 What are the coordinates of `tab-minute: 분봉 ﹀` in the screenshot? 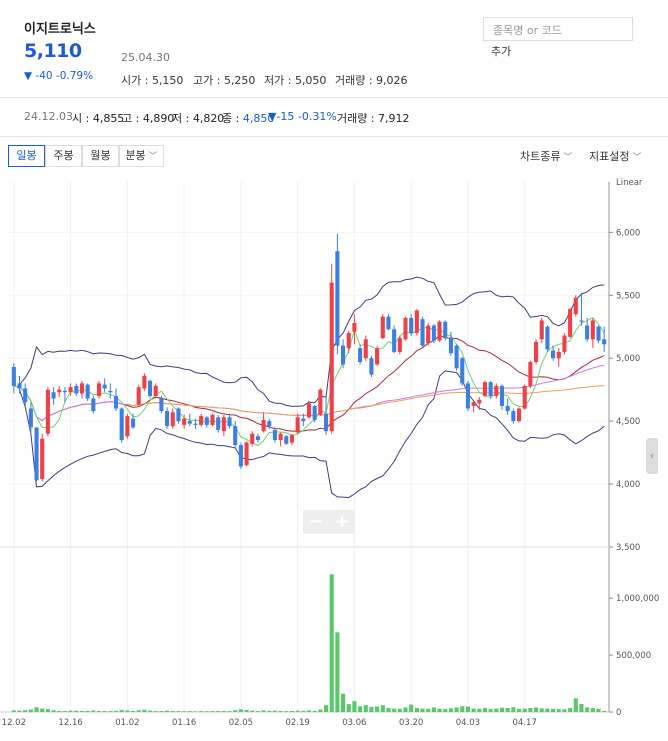 It's located at (141, 156).